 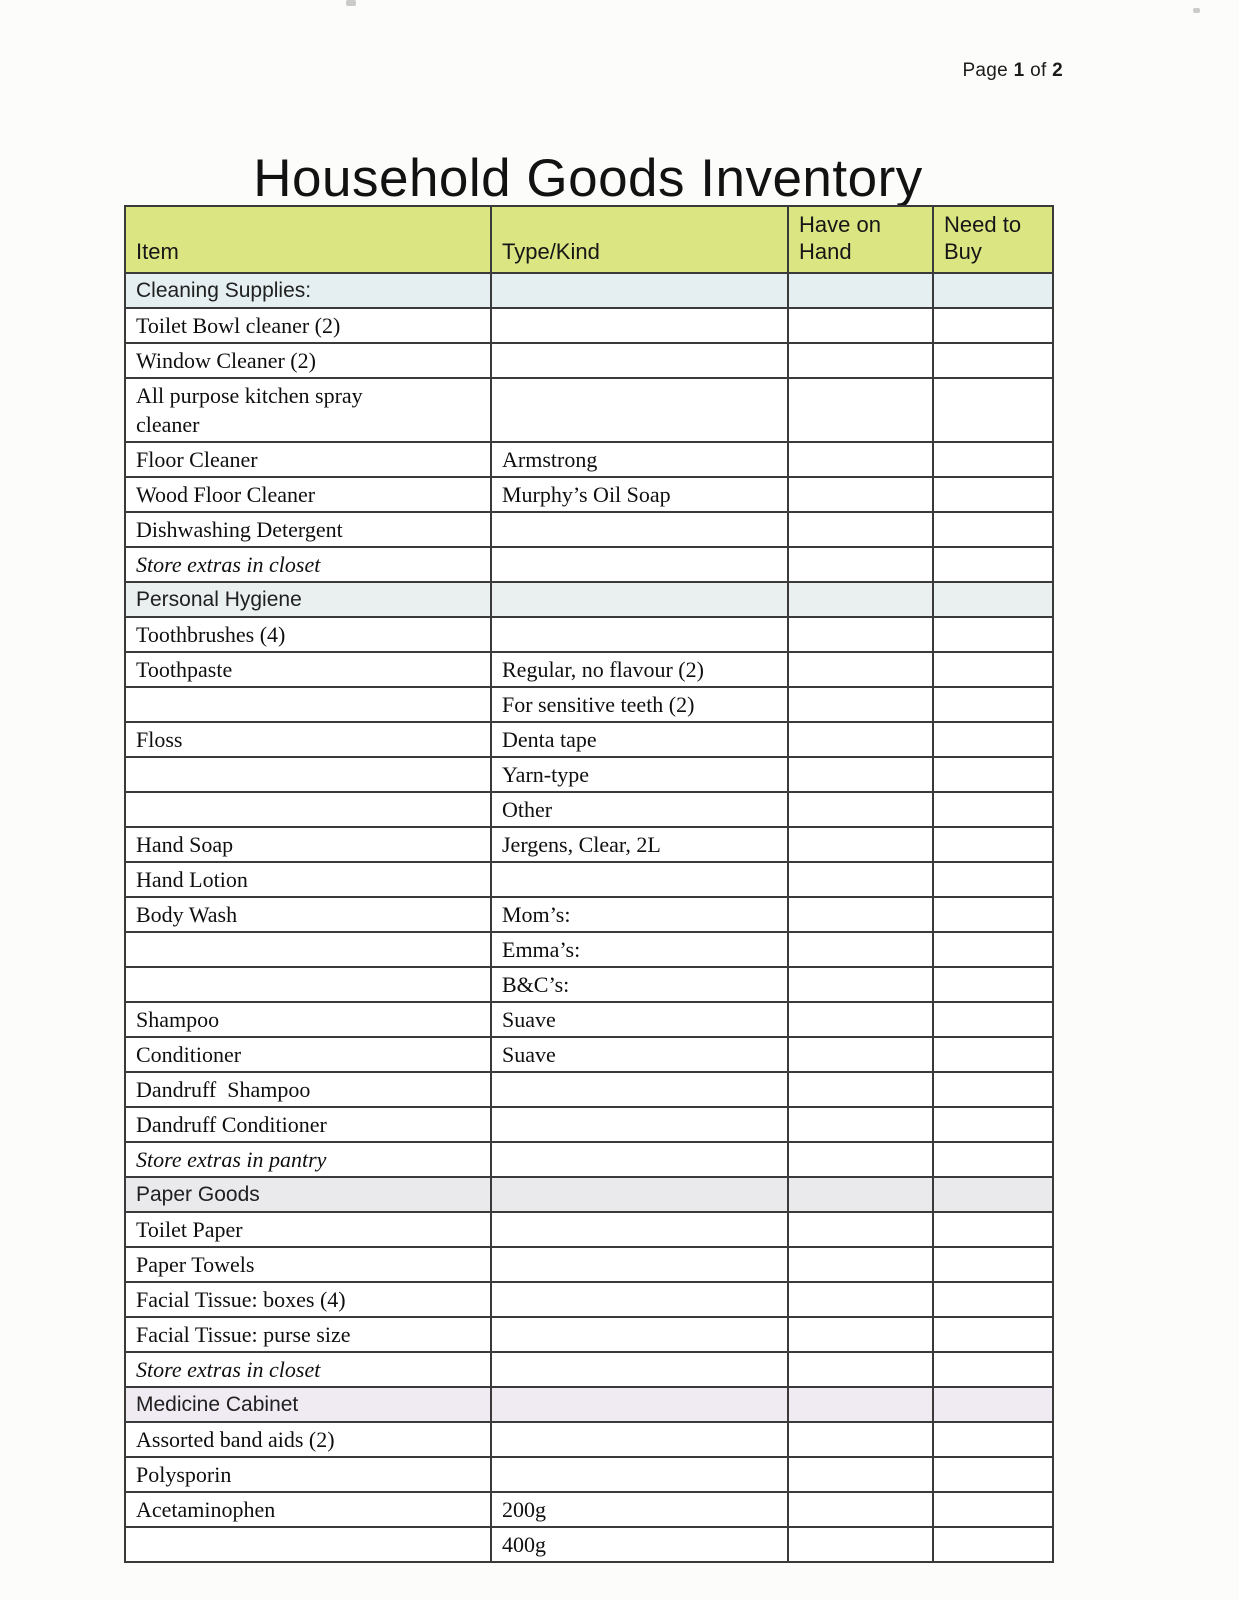 I want to click on item-cell: Facial Tissue: boxes (4), so click(x=308, y=1299).